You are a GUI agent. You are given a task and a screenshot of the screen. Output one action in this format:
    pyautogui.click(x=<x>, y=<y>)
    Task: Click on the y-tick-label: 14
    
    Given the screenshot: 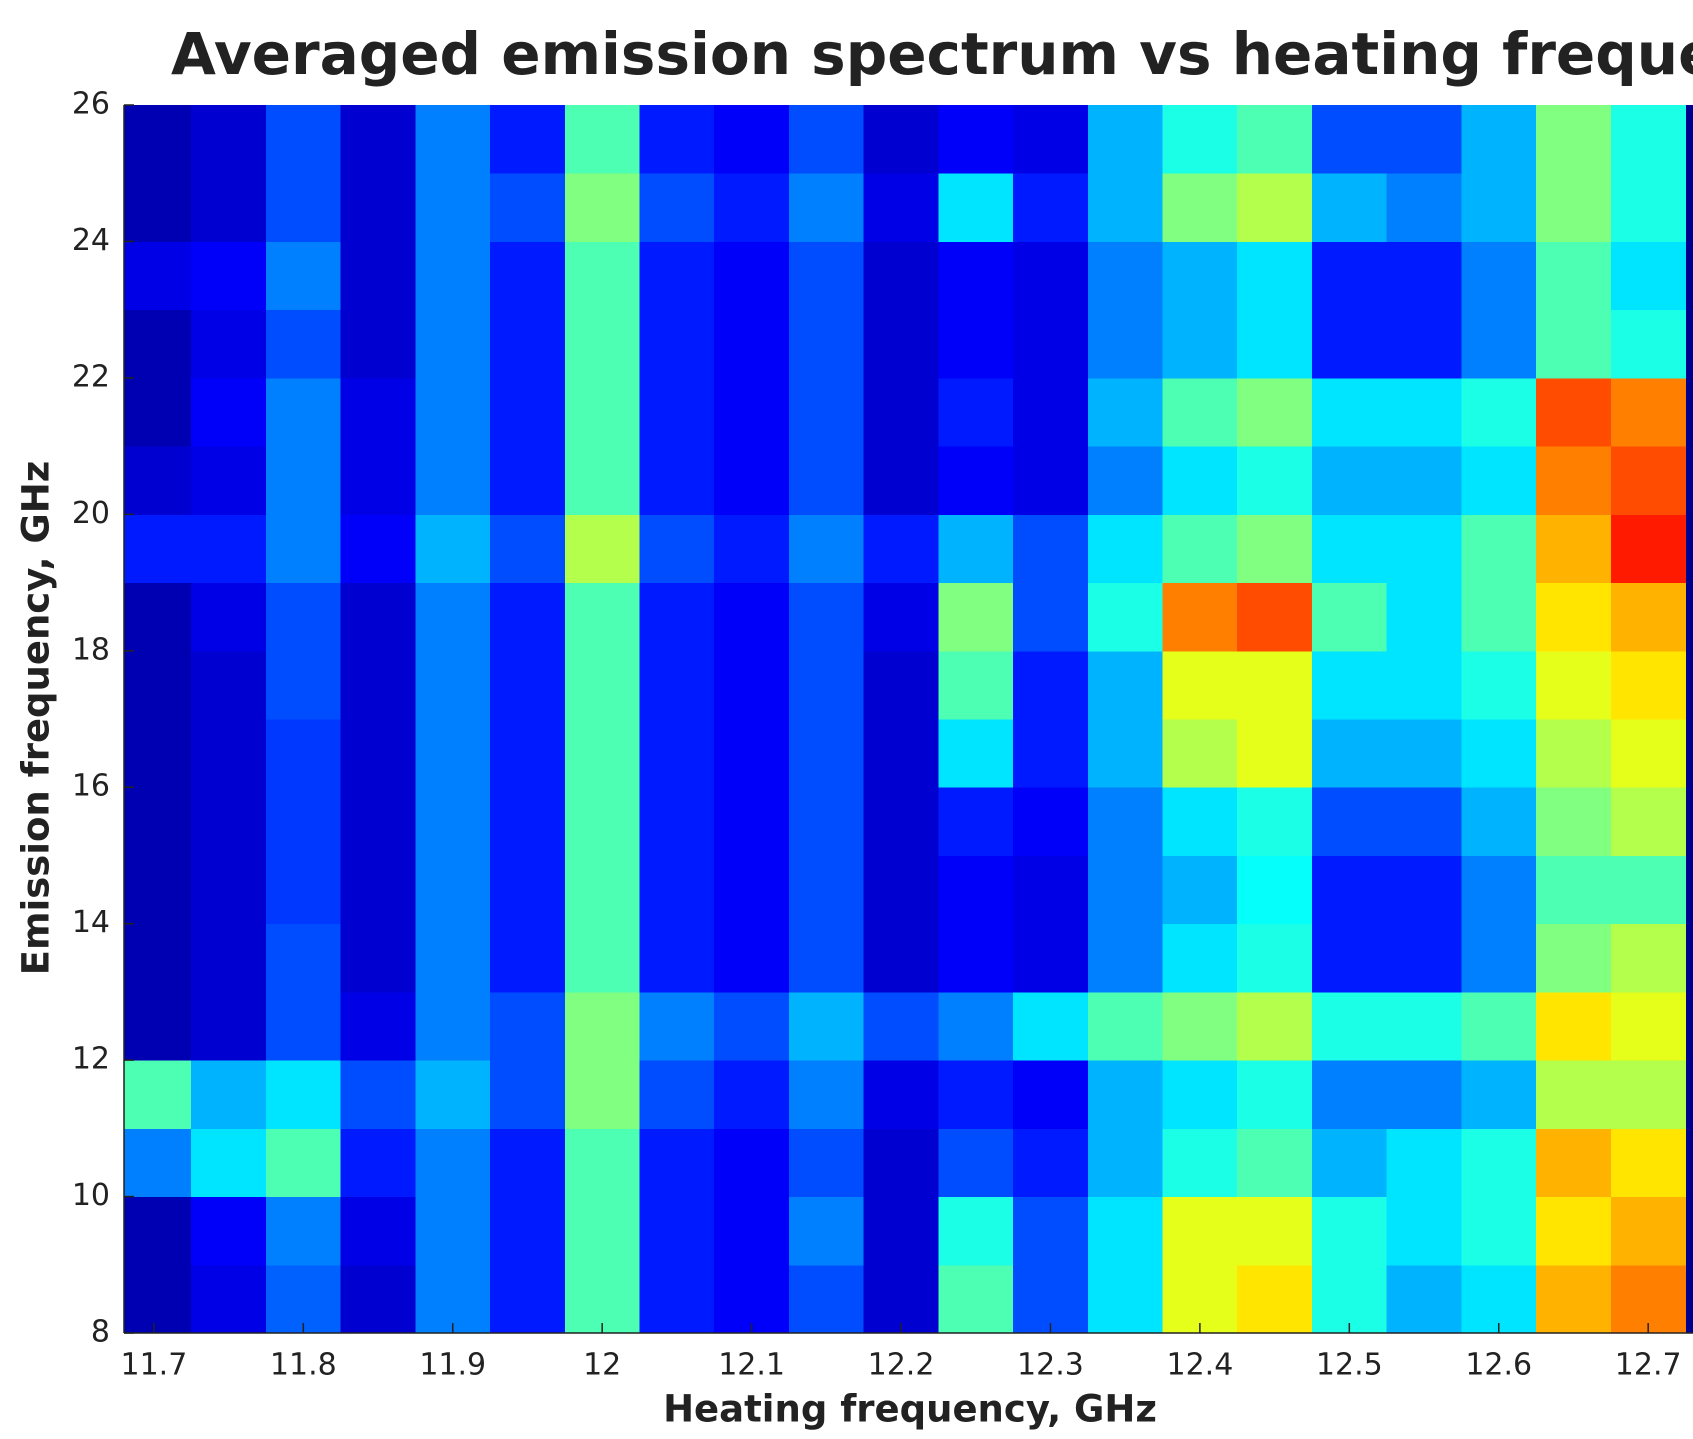 What is the action you would take?
    pyautogui.click(x=91, y=922)
    